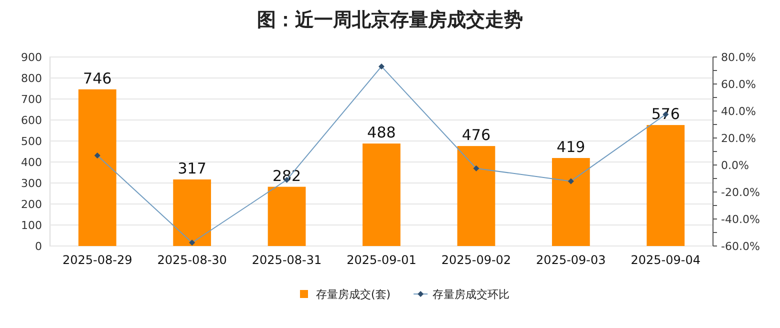 This screenshot has width=780, height=328. Describe the element at coordinates (665, 260) in the screenshot. I see `x-tick-label: 2025-09-04` at that location.